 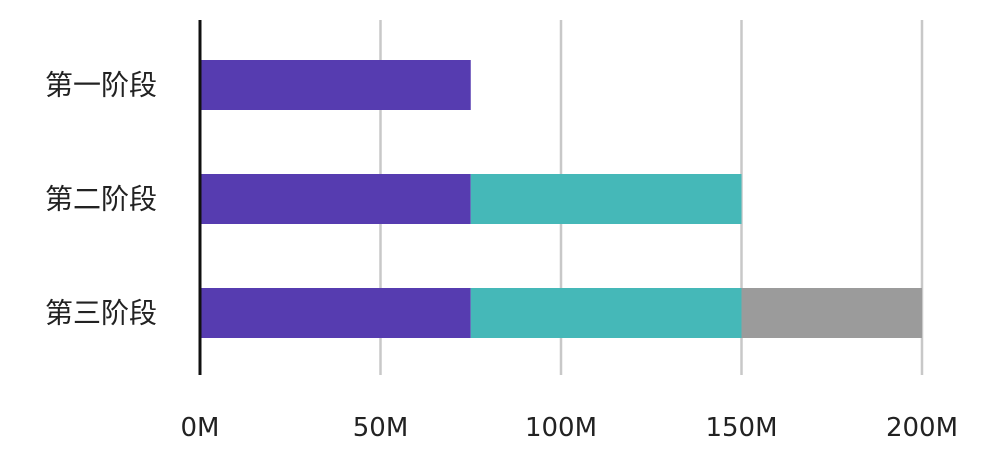 What do you see at coordinates (101, 199) in the screenshot?
I see `category-label: 第二阶段` at bounding box center [101, 199].